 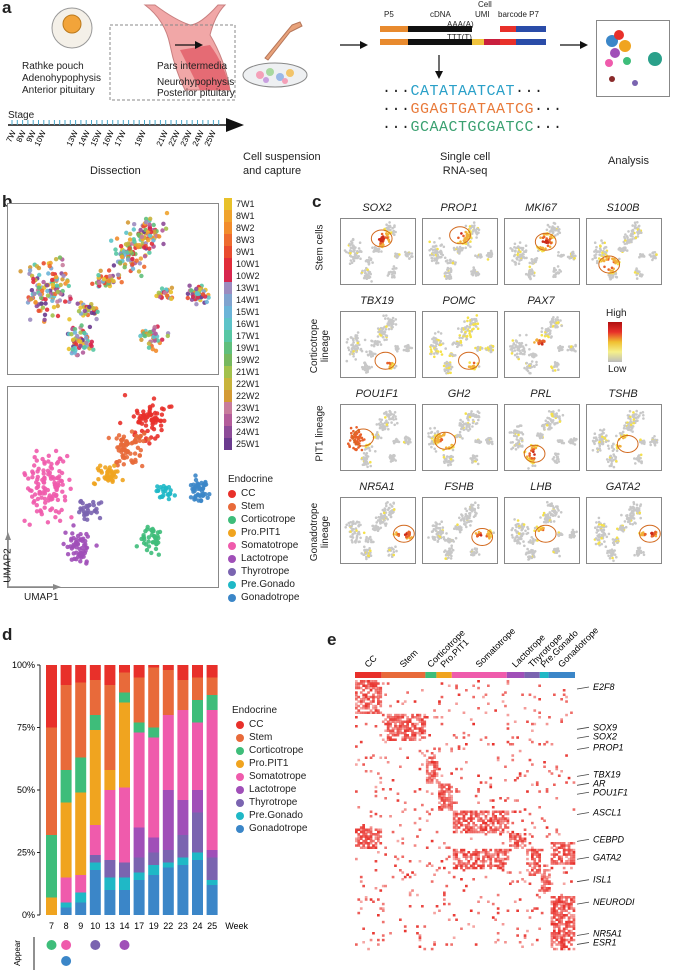 I want to click on scale-high: High, so click(x=616, y=313).